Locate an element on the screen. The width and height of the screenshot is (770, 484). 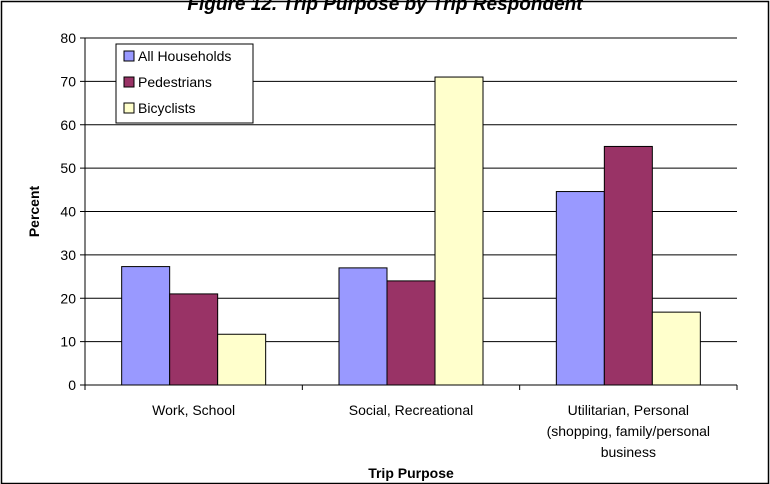
x-tick-label: business is located at coordinates (628, 452).